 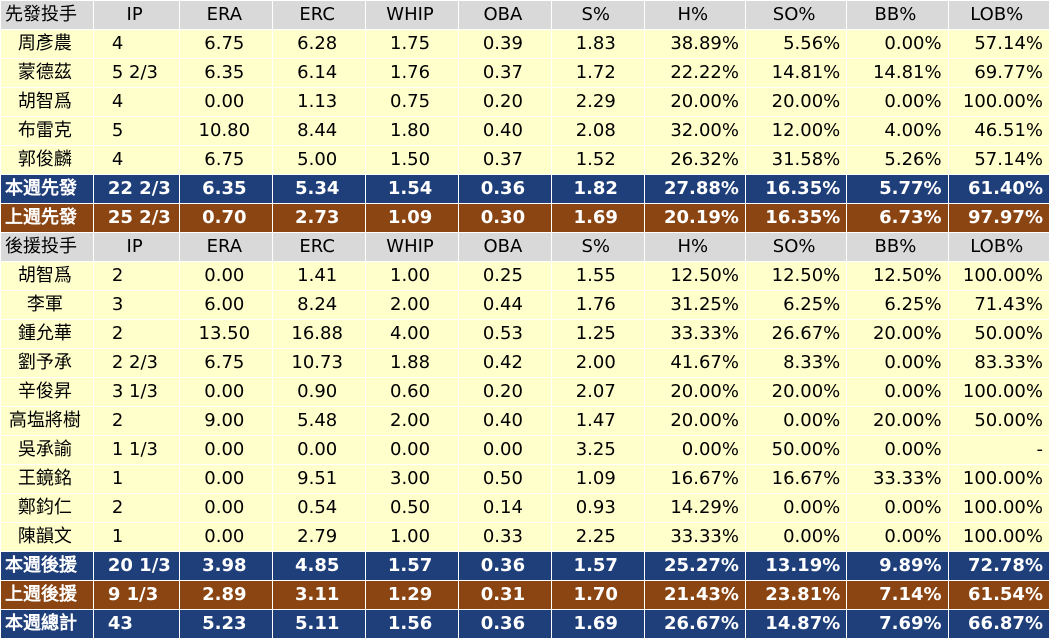 What do you see at coordinates (504, 537) in the screenshot?
I see `cell-oba: 0.33` at bounding box center [504, 537].